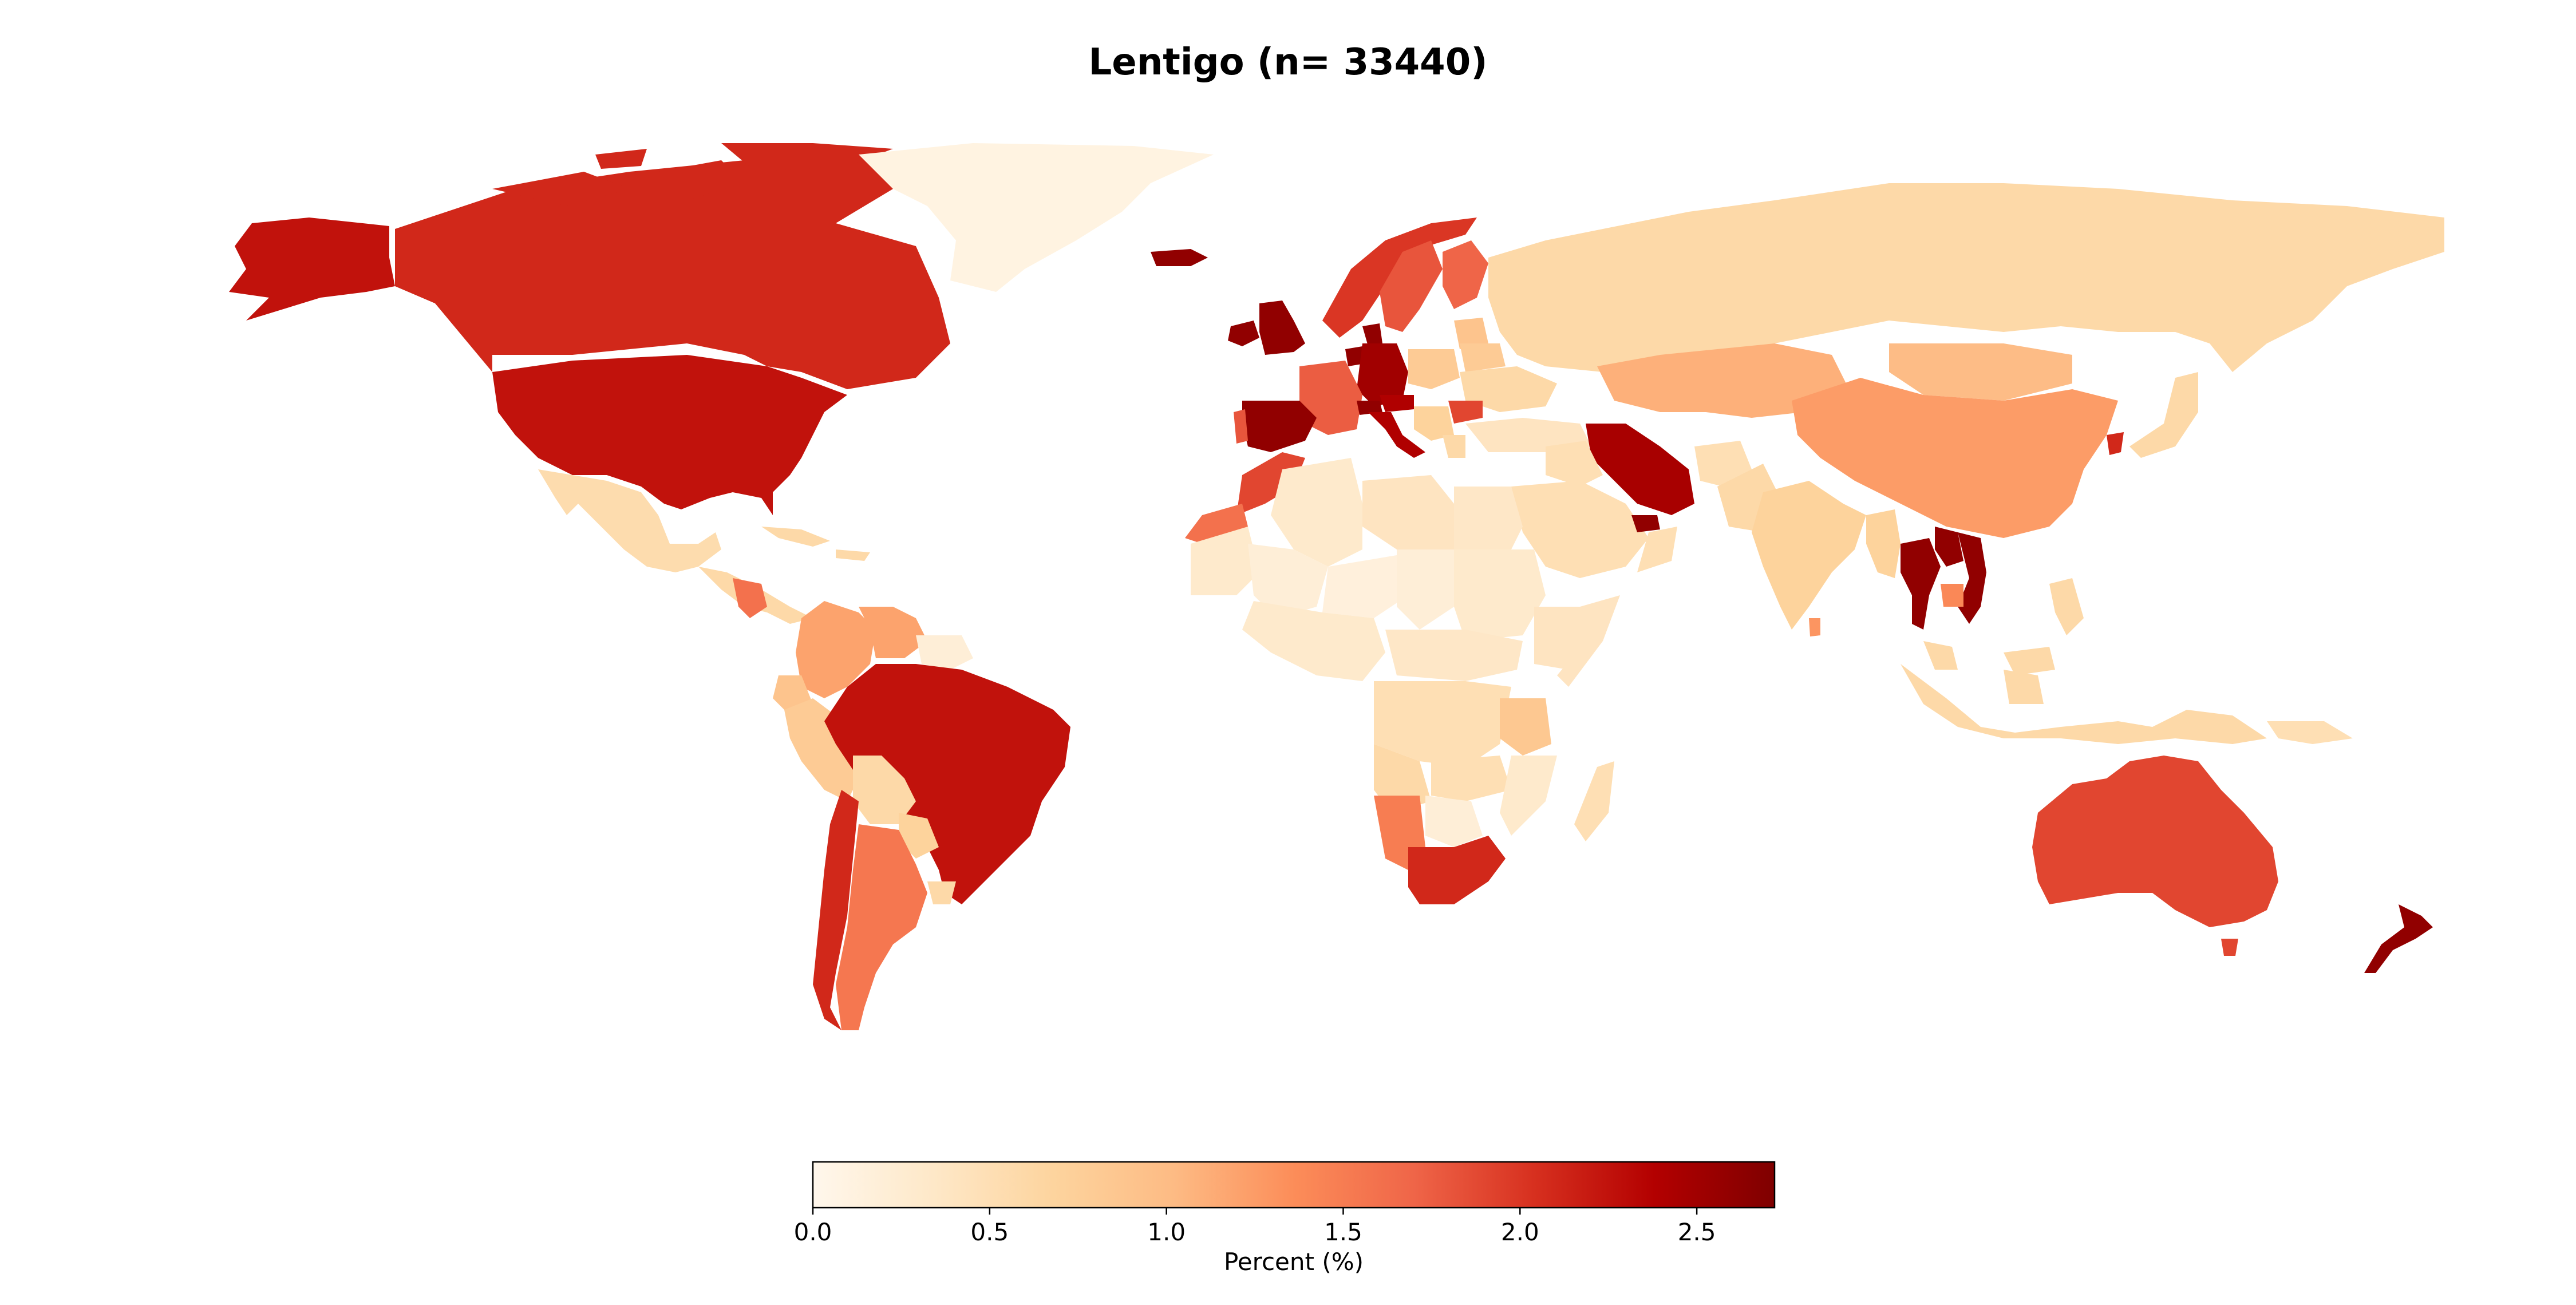 The height and width of the screenshot is (1305, 2576). What do you see at coordinates (1528, 435) in the screenshot?
I see `country-turkey` at bounding box center [1528, 435].